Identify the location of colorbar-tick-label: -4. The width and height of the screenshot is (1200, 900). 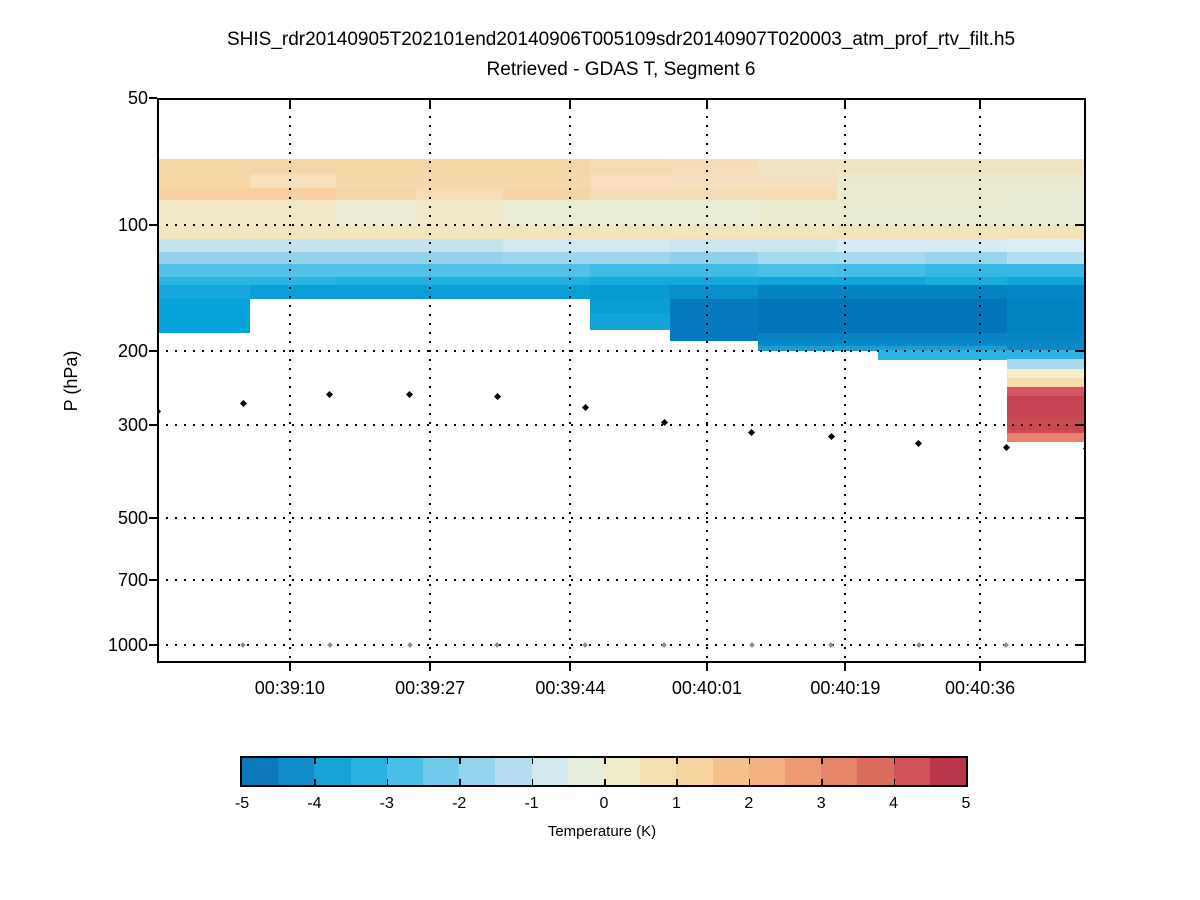
(314, 803).